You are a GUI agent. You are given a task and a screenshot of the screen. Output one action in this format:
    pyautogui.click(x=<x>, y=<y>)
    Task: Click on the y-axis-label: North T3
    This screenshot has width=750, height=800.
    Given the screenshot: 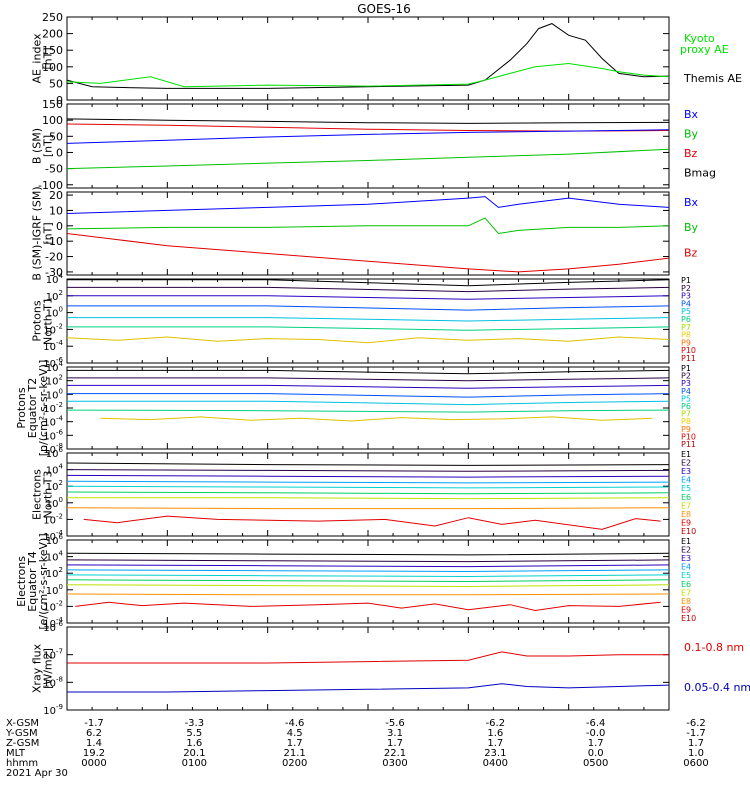 What is the action you would take?
    pyautogui.click(x=48, y=495)
    